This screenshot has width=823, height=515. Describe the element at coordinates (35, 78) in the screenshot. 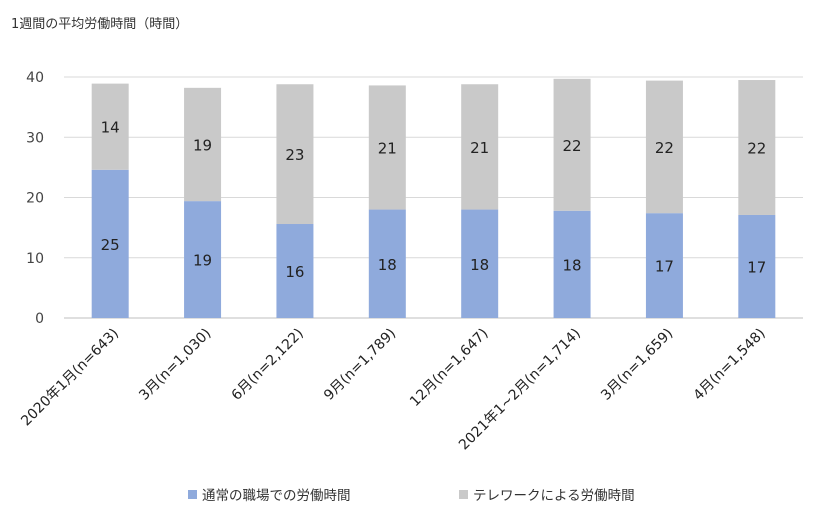

I see `y-tick-label: 40` at that location.